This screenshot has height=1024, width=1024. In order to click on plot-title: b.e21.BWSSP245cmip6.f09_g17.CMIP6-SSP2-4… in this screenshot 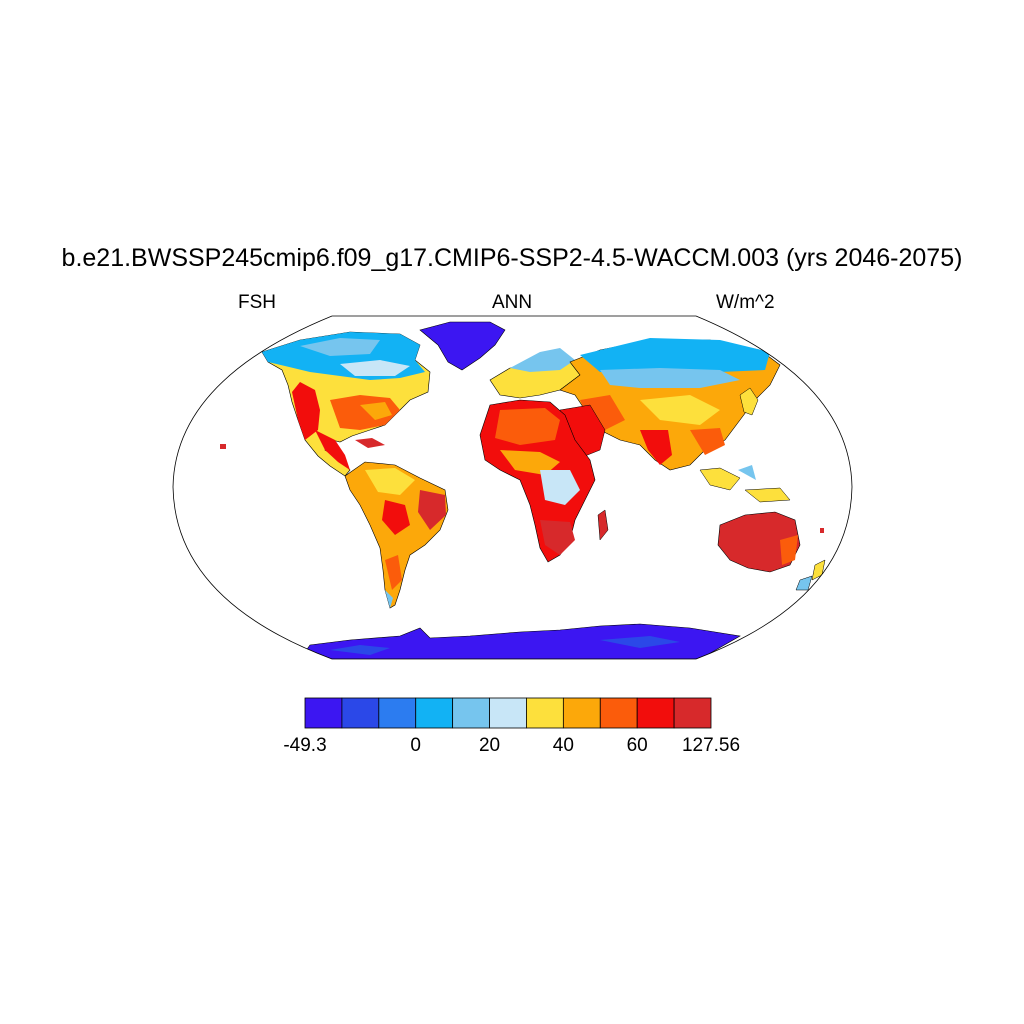, I will do `click(512, 258)`.